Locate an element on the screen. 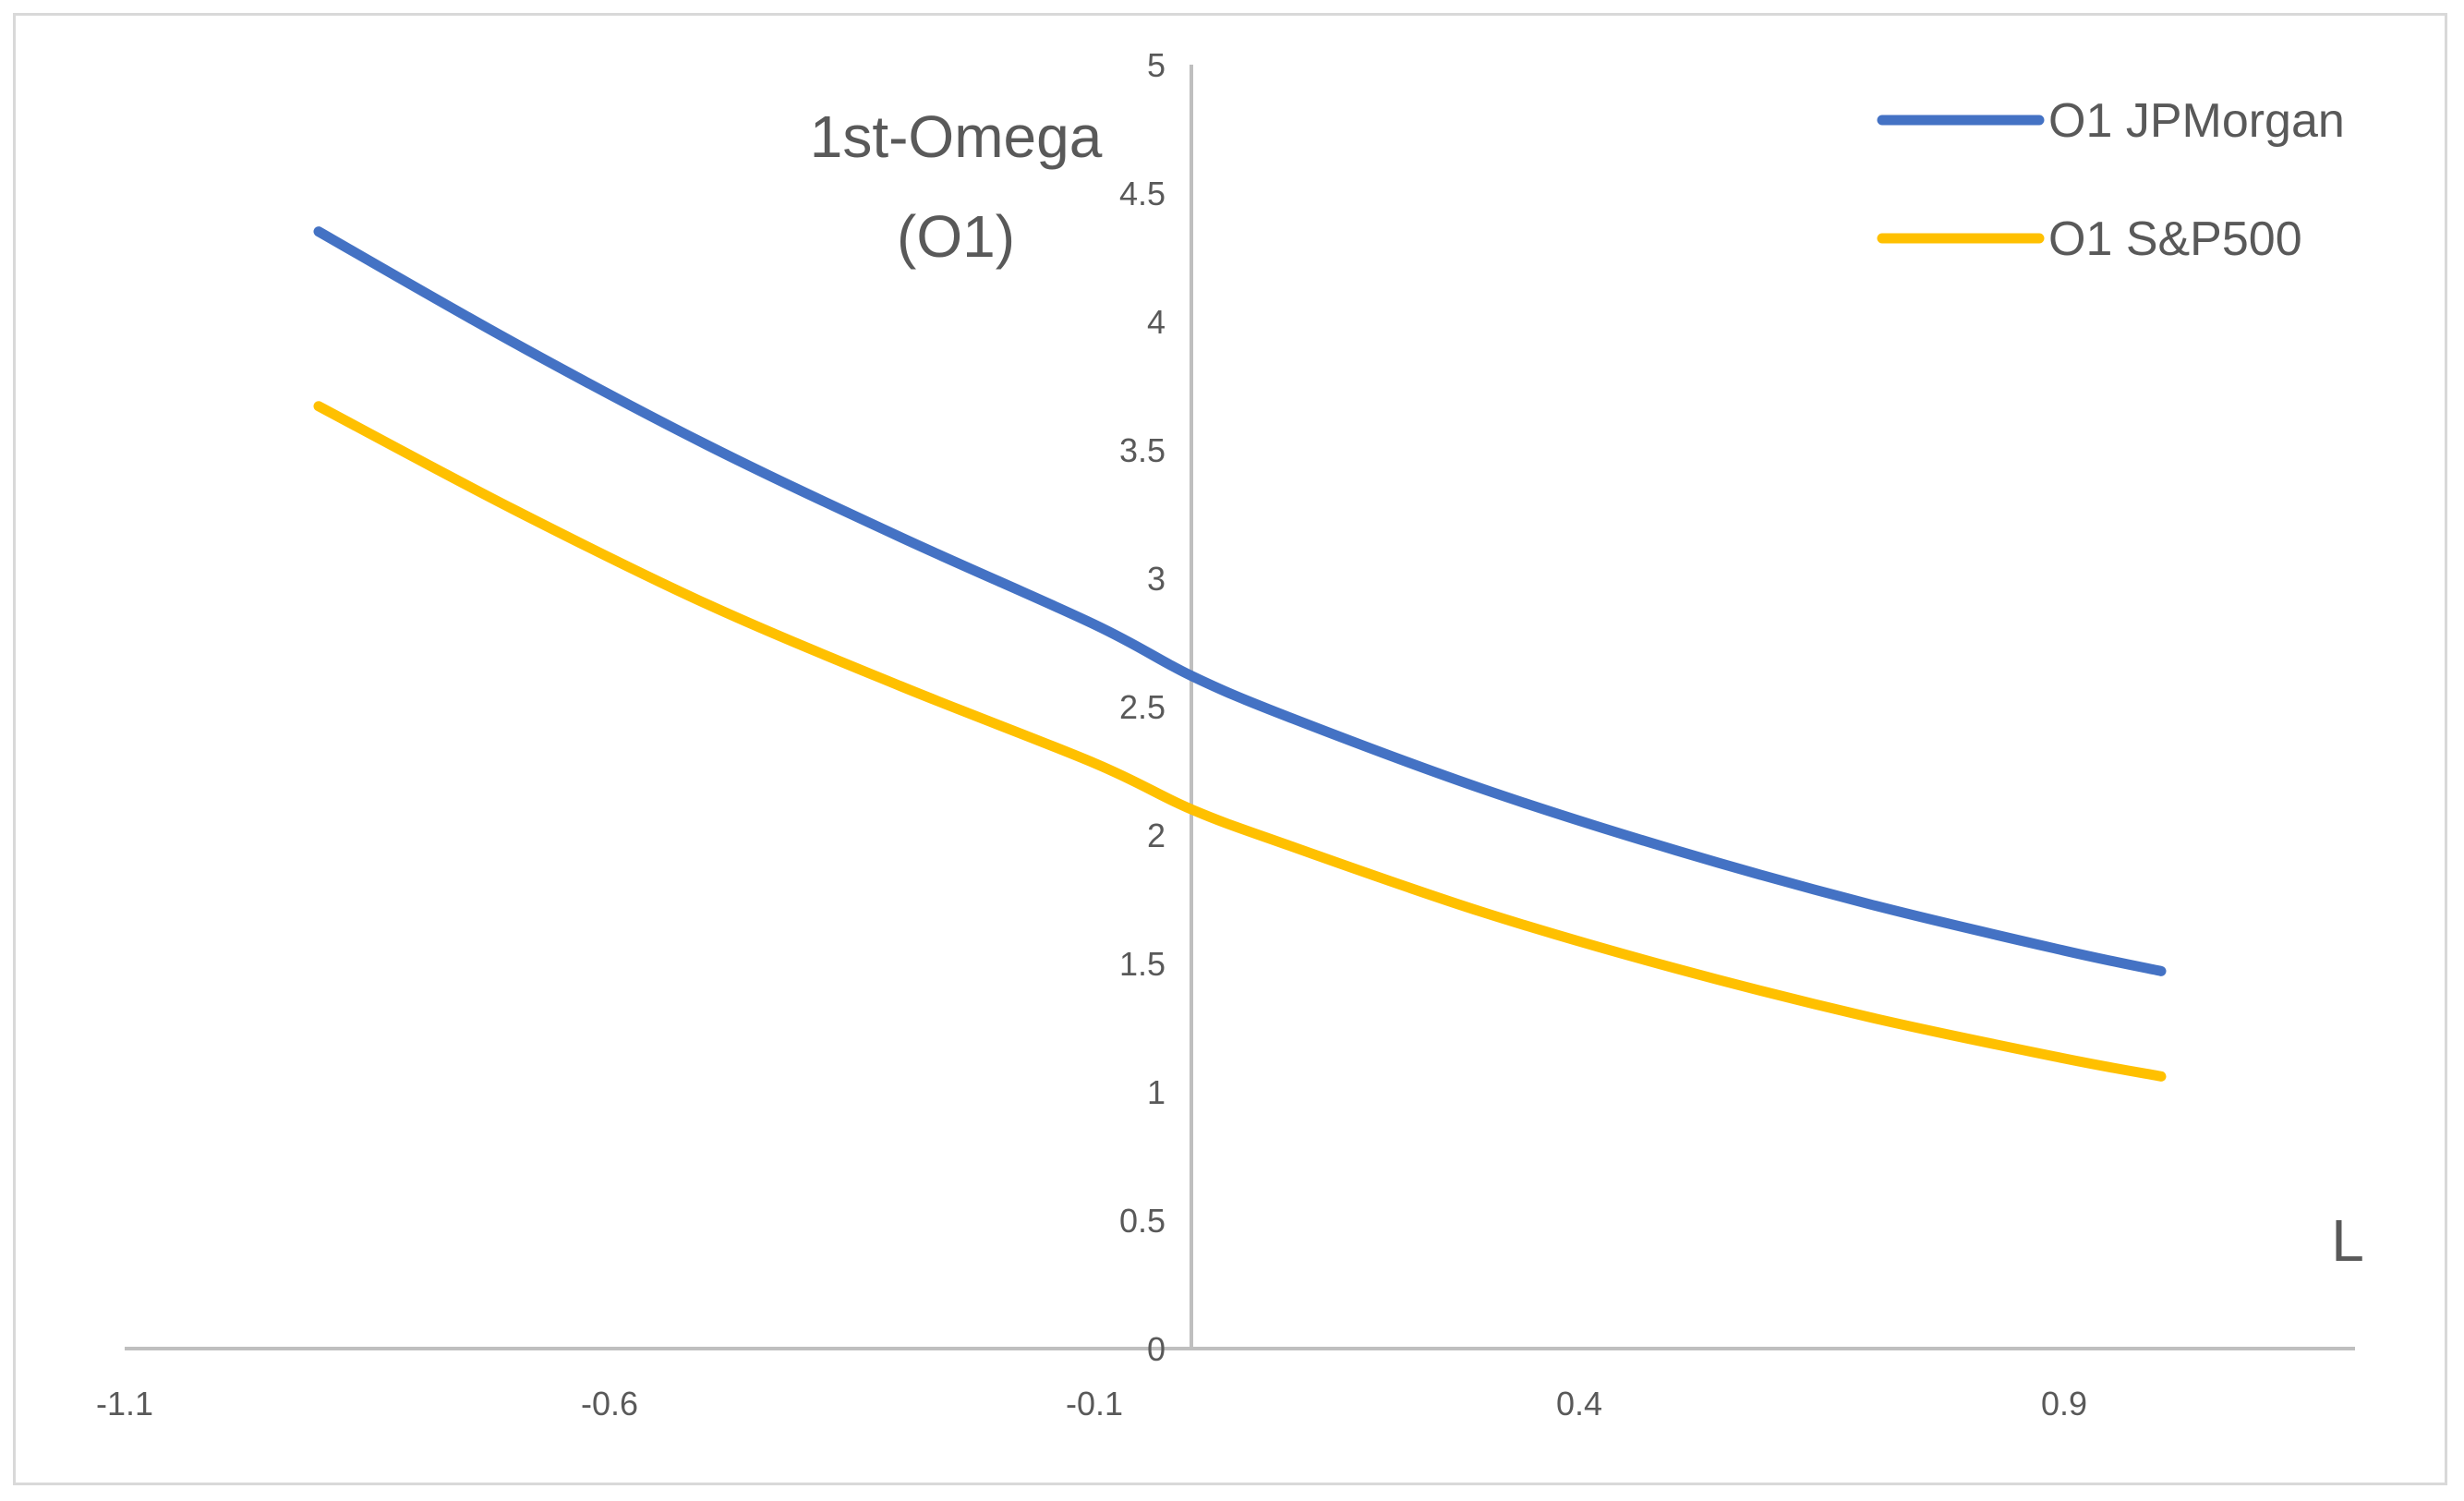 This screenshot has height=1501, width=2464. legend-label-sp500: O1 S&P500 is located at coordinates (2175, 239).